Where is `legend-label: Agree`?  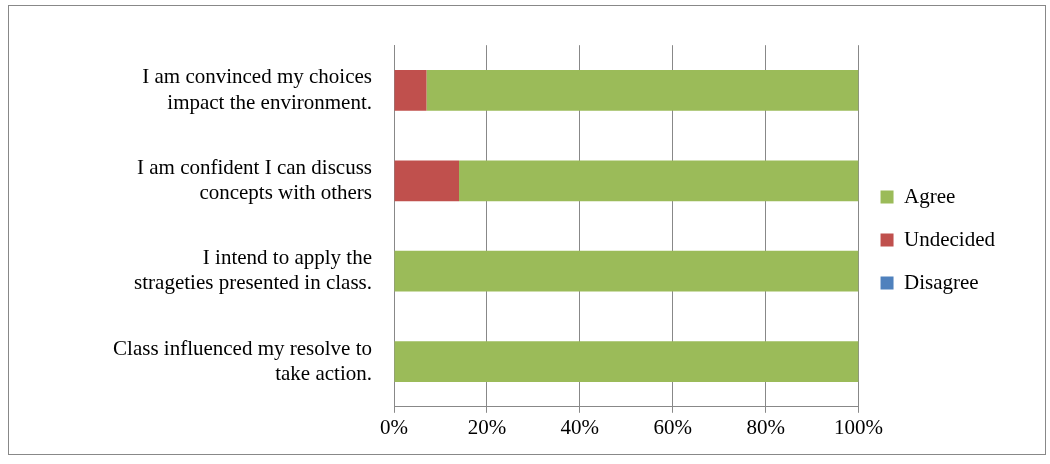 legend-label: Agree is located at coordinates (930, 195).